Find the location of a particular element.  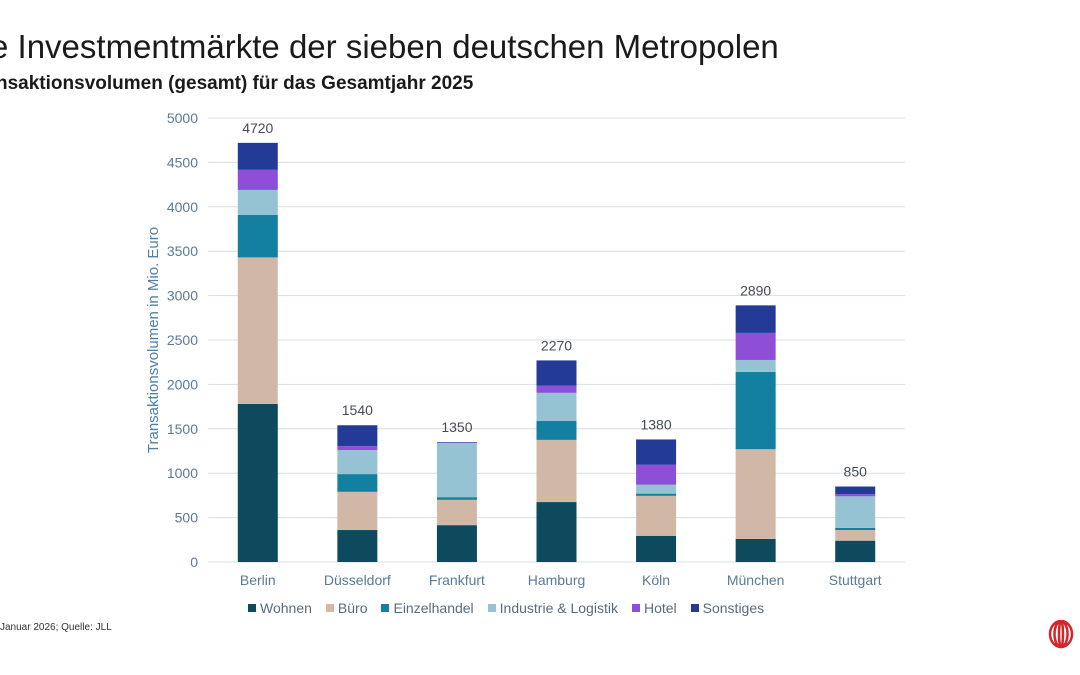

legend-label: Sonstiges is located at coordinates (733, 608).